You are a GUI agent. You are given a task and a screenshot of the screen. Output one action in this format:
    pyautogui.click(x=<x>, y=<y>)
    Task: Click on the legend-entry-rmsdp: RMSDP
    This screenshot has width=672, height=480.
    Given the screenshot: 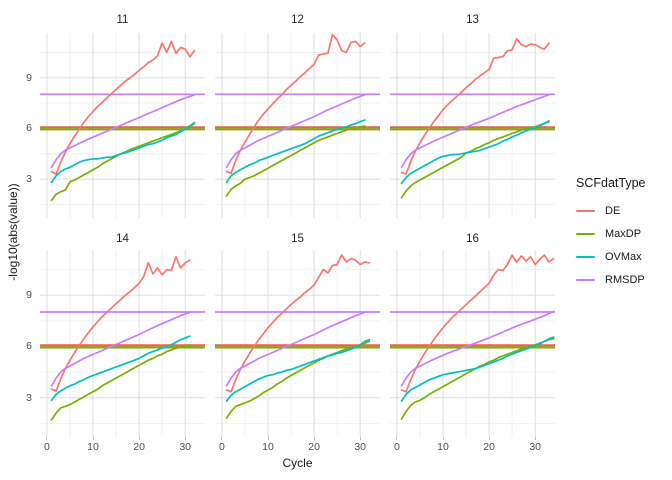 What is the action you would take?
    pyautogui.click(x=624, y=279)
    